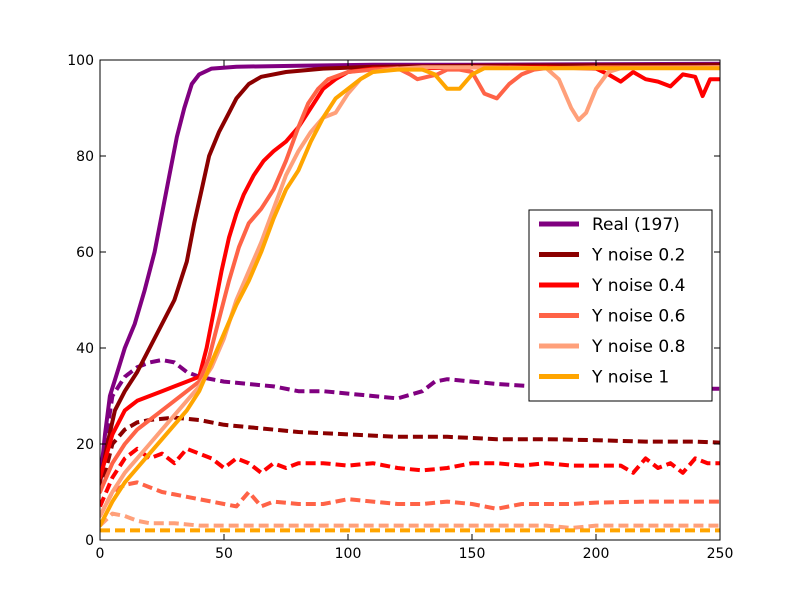 The image size is (800, 600). I want to click on x-tick-label: 0, so click(100, 554).